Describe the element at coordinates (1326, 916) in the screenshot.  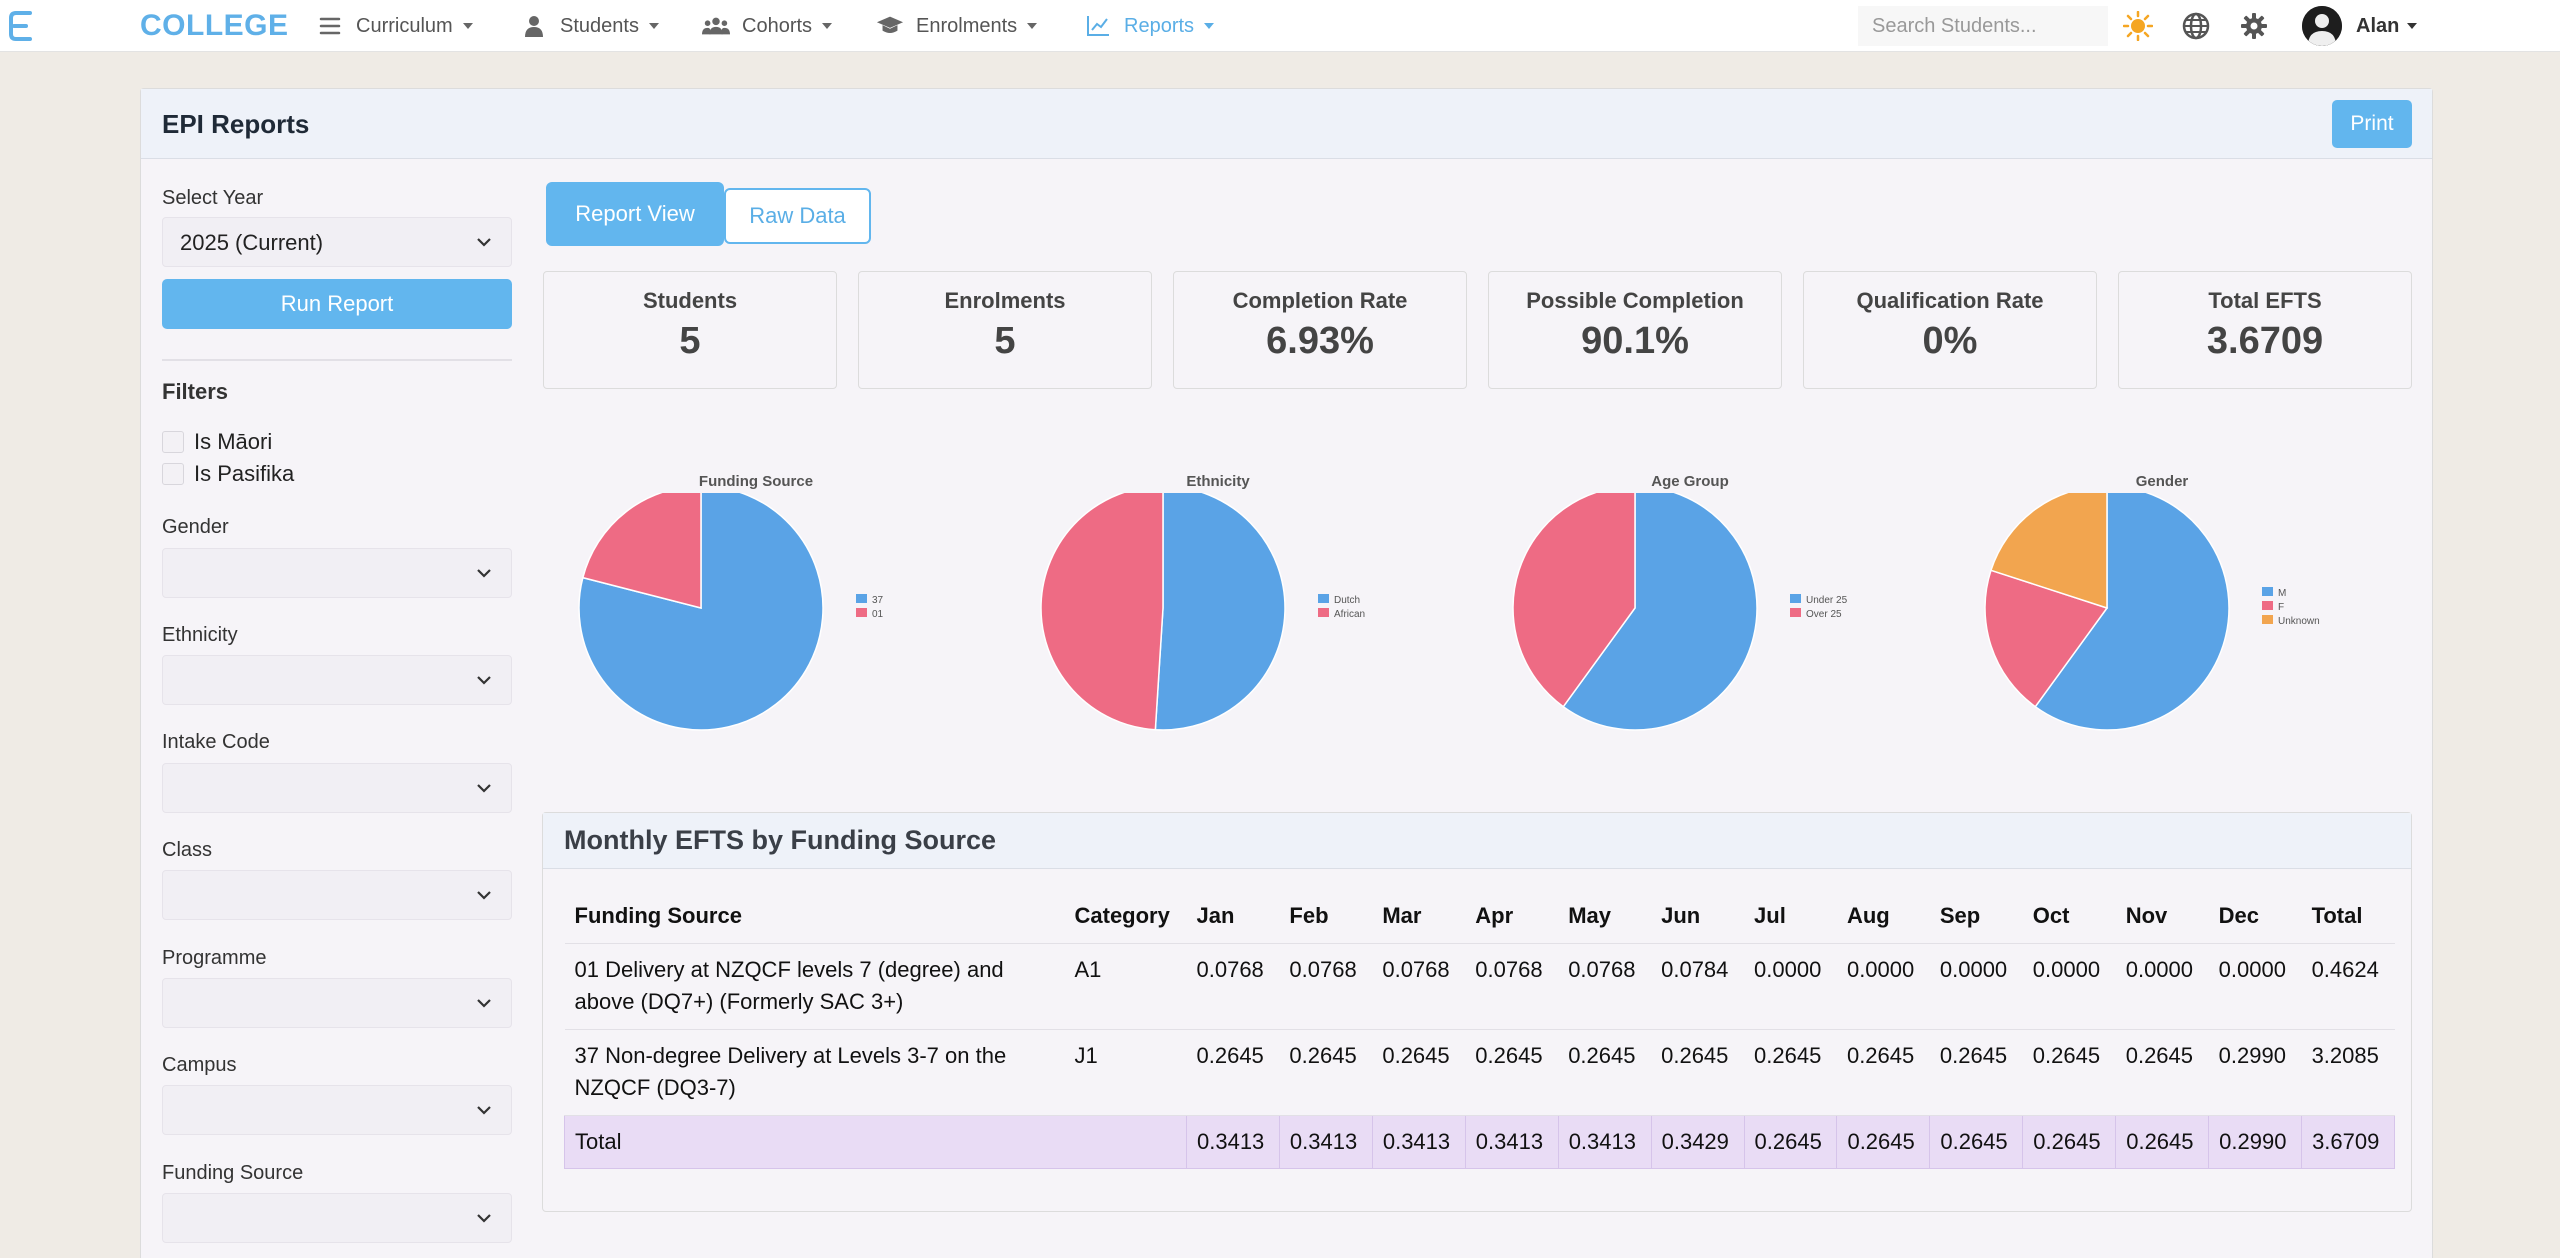
I see `column-header: Feb` at that location.